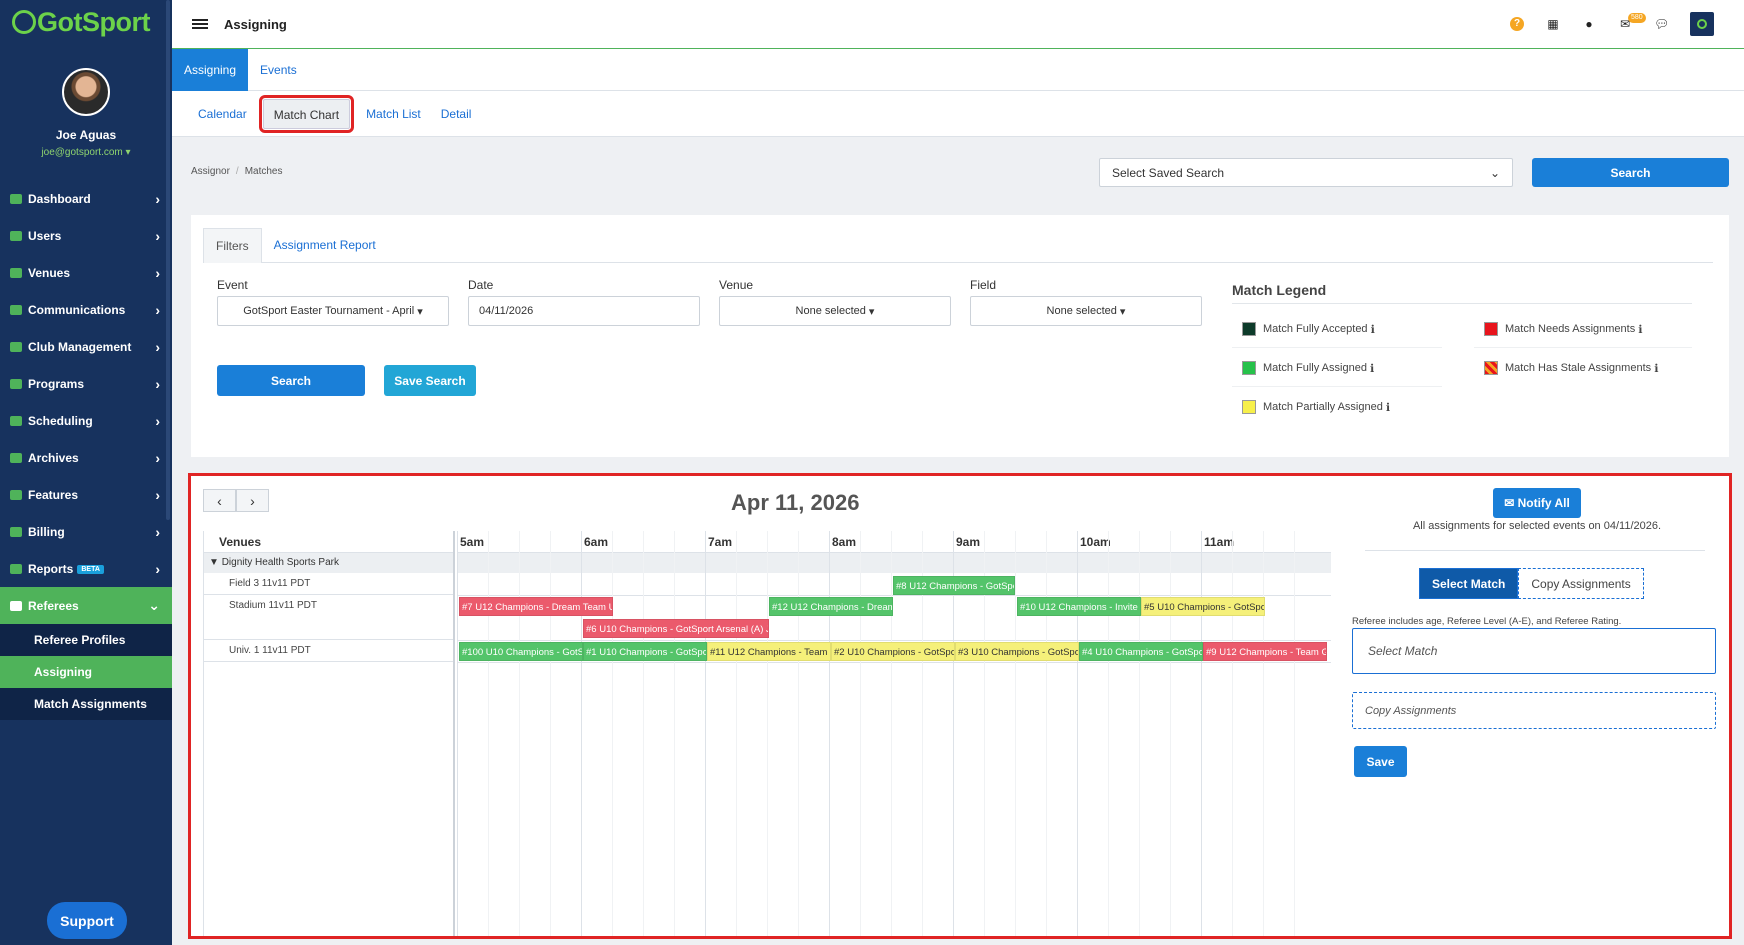 This screenshot has width=1744, height=945. I want to click on match-block: #2 U10 Champions - GotSport, so click(893, 651).